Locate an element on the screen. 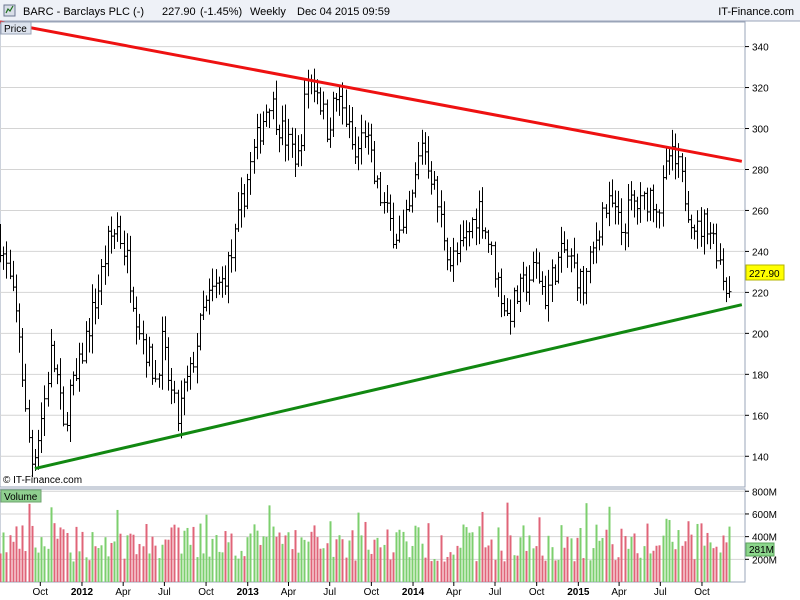  last-volume-badge: 281M is located at coordinates (760, 549).